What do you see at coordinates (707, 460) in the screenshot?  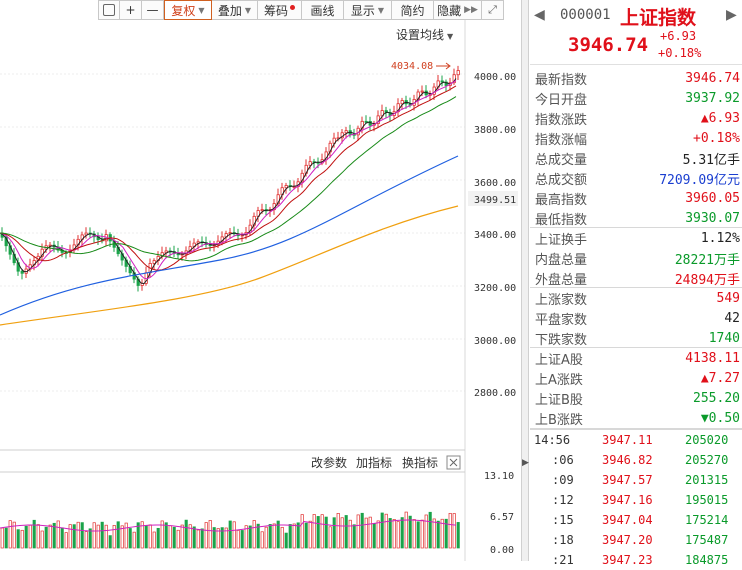 I see `tick-volume: 205270` at bounding box center [707, 460].